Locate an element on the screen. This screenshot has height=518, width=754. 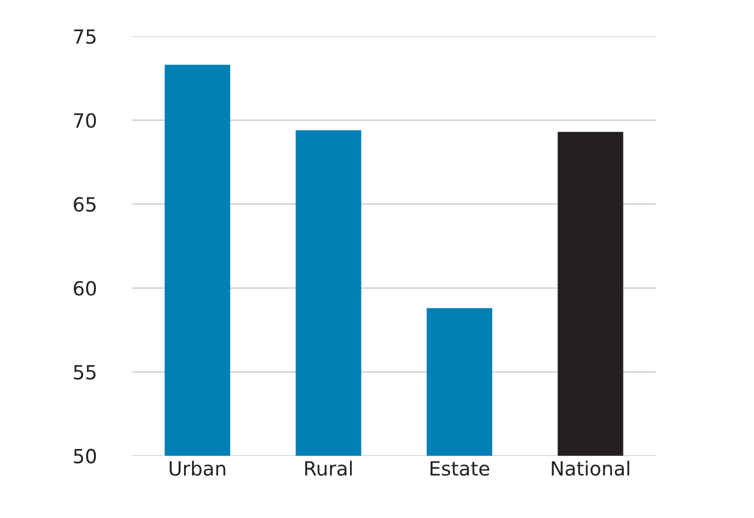
y-tick-label: 65 is located at coordinates (85, 204).